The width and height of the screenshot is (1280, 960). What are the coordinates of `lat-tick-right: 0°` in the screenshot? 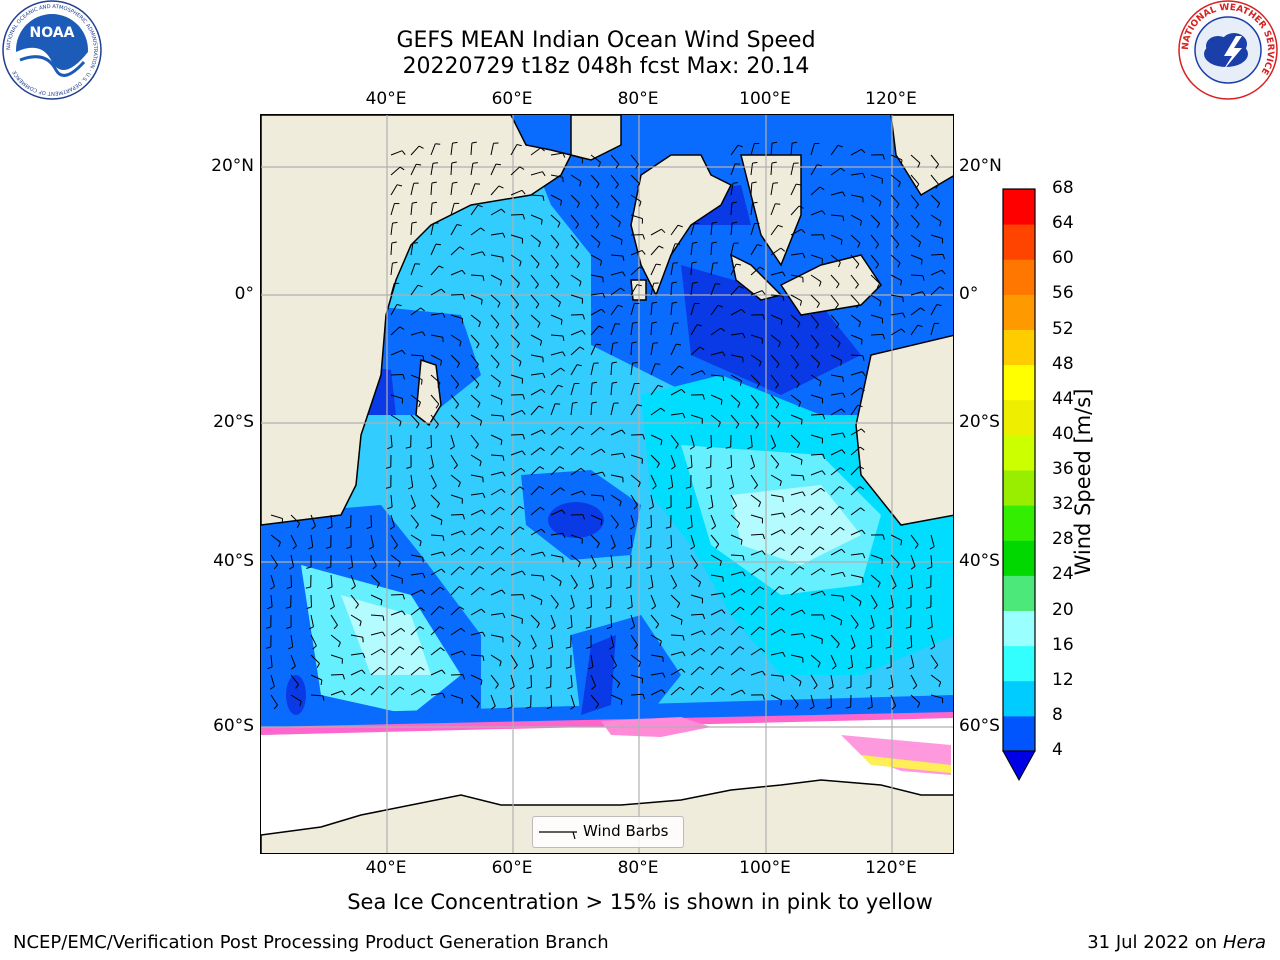 It's located at (969, 294).